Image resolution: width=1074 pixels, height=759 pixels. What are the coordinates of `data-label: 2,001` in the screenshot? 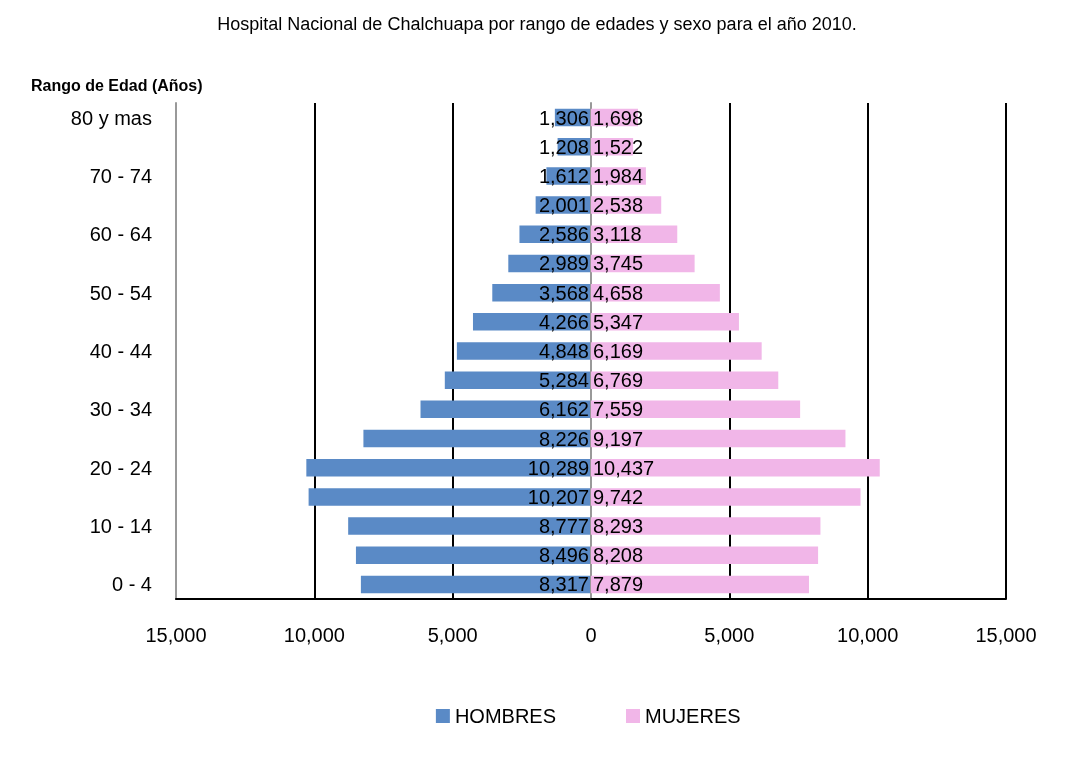 It's located at (563, 205).